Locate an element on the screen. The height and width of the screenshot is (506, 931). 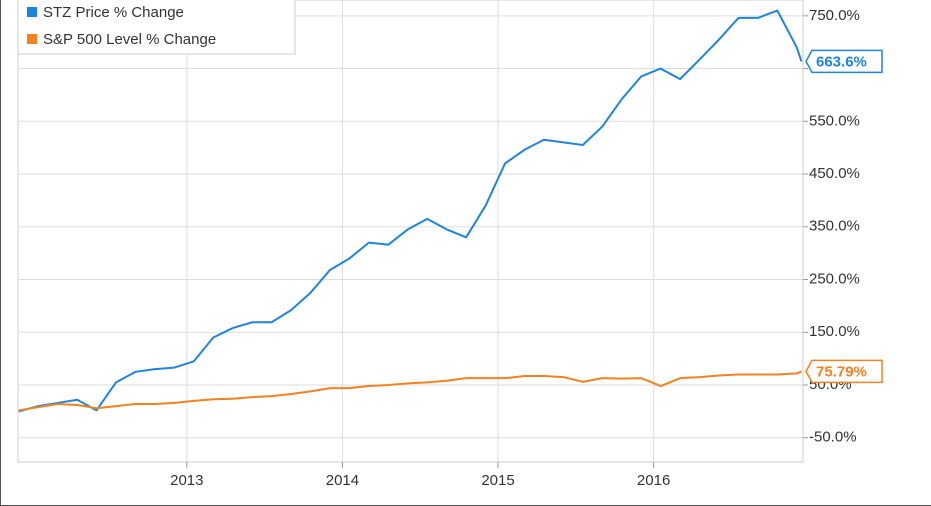
y-tick-label: 450.0% is located at coordinates (834, 173).